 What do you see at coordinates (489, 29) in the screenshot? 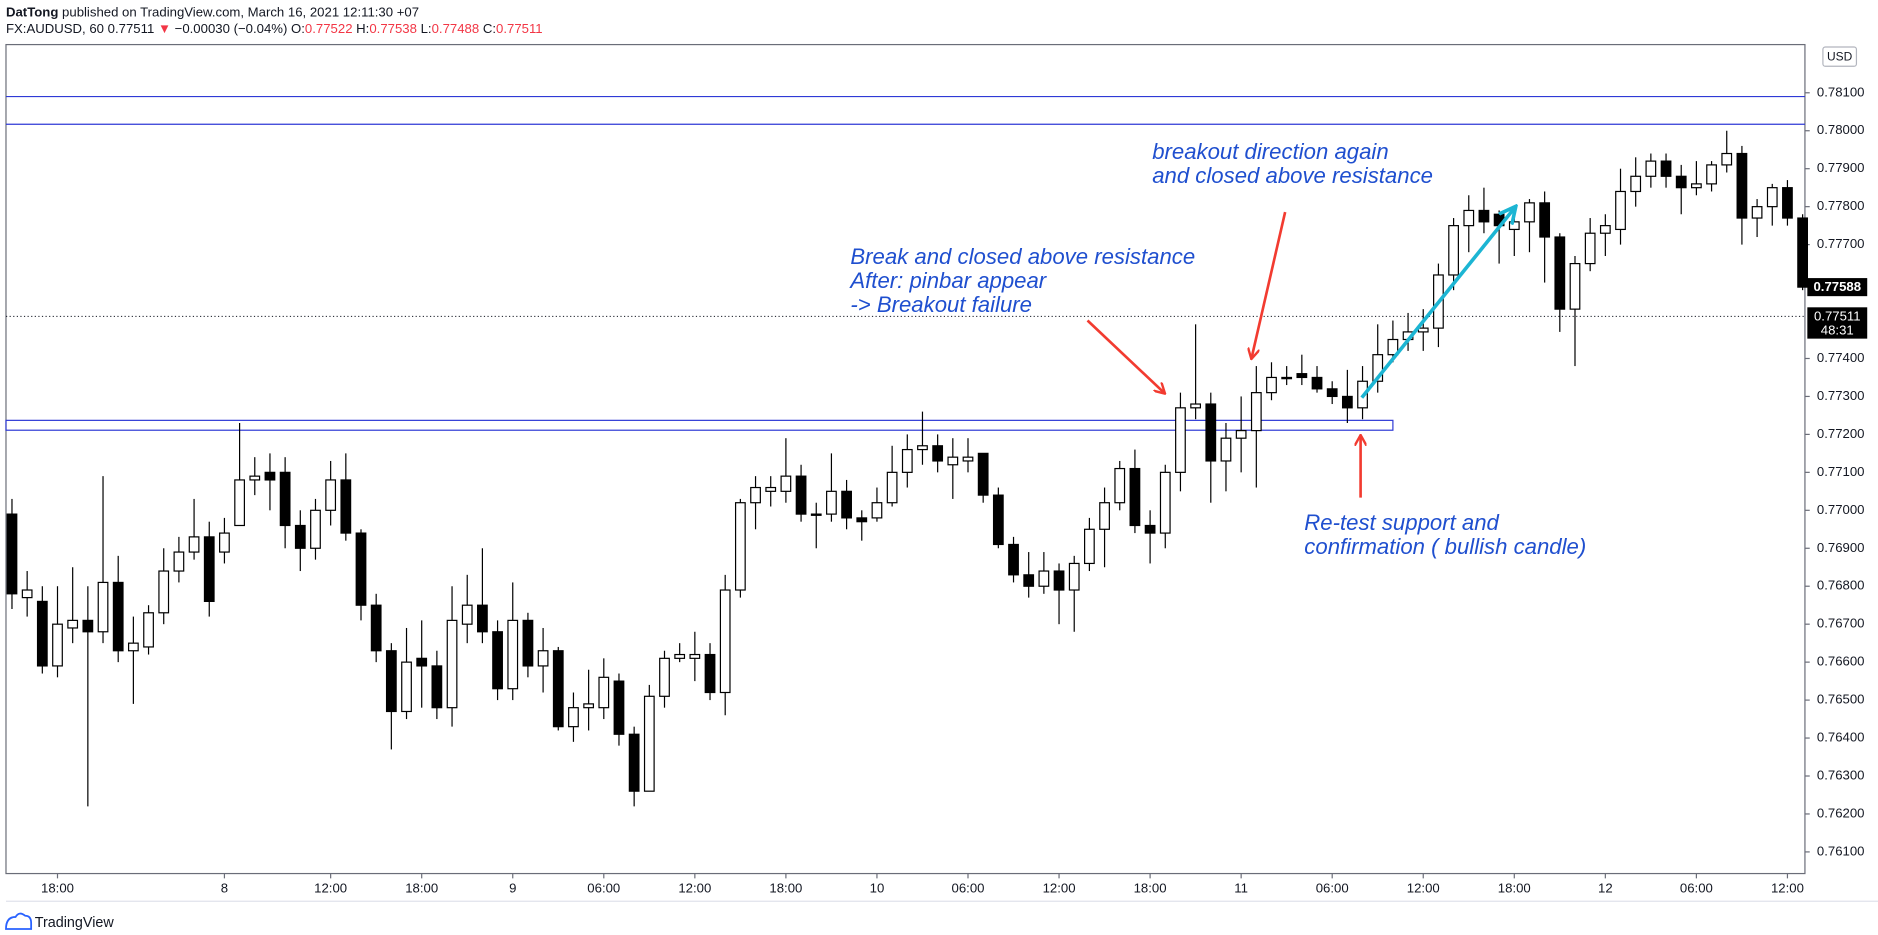
I see `c-label: C:` at bounding box center [489, 29].